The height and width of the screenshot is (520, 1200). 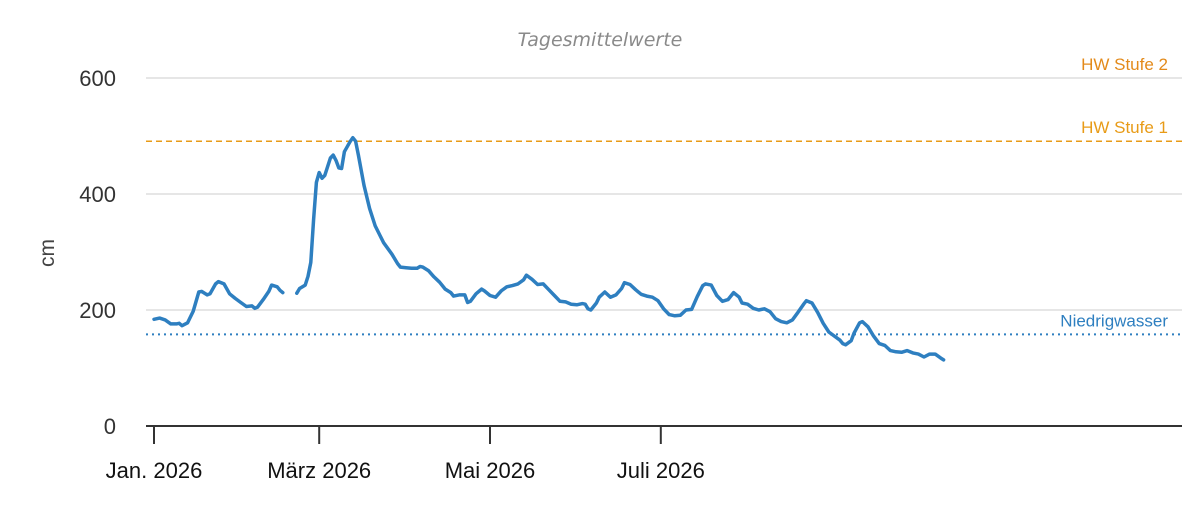 I want to click on x-tick-label-3: Juli 2026, so click(x=661, y=470).